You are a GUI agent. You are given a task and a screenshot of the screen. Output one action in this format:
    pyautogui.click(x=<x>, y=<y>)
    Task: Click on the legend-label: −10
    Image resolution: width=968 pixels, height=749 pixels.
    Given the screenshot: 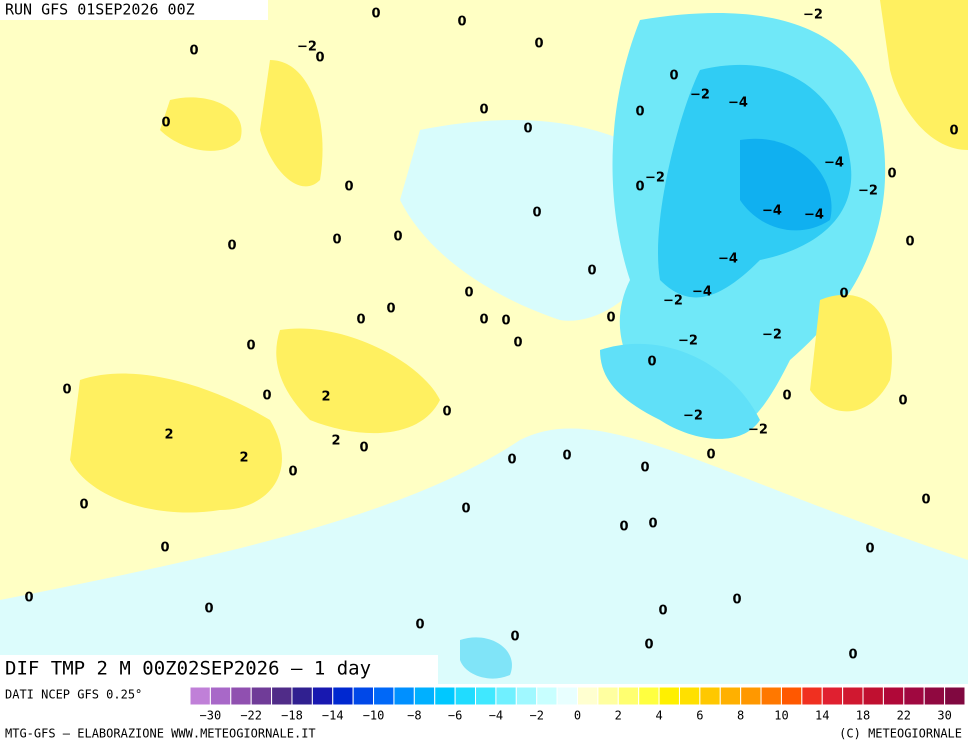 What is the action you would take?
    pyautogui.click(x=374, y=716)
    